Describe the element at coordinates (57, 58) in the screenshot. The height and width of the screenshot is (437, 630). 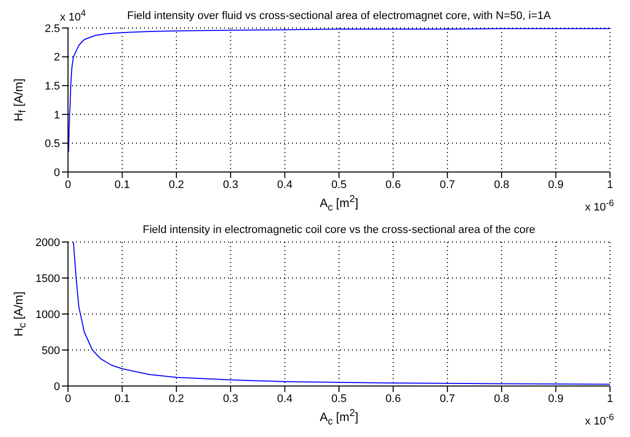
I see `y-tick-label: 2` at that location.